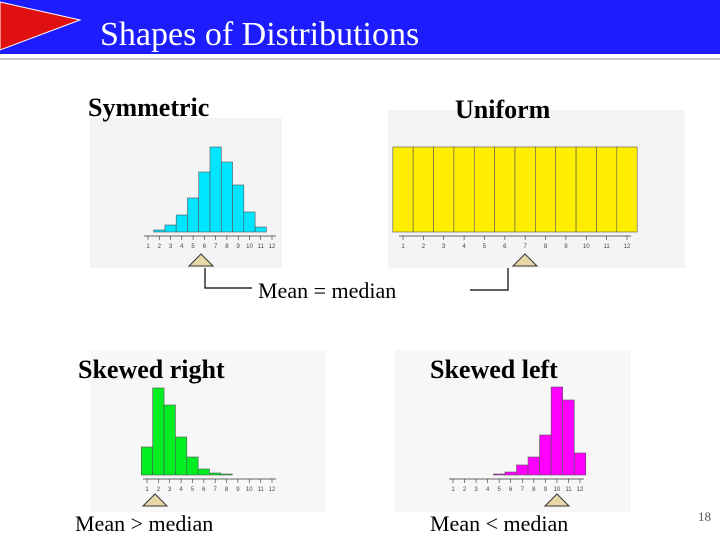  What do you see at coordinates (704, 516) in the screenshot?
I see `page-number: 18` at bounding box center [704, 516].